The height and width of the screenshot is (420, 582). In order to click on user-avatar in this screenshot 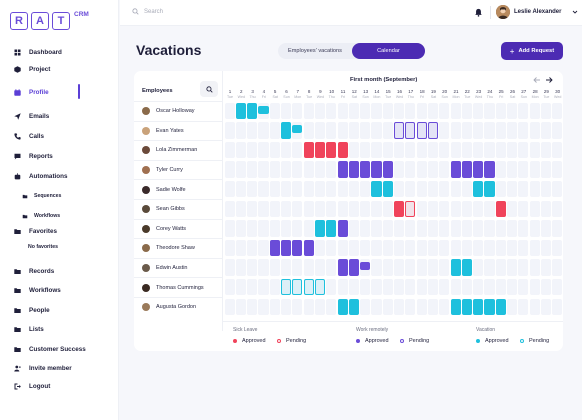, I will do `click(503, 12)`.